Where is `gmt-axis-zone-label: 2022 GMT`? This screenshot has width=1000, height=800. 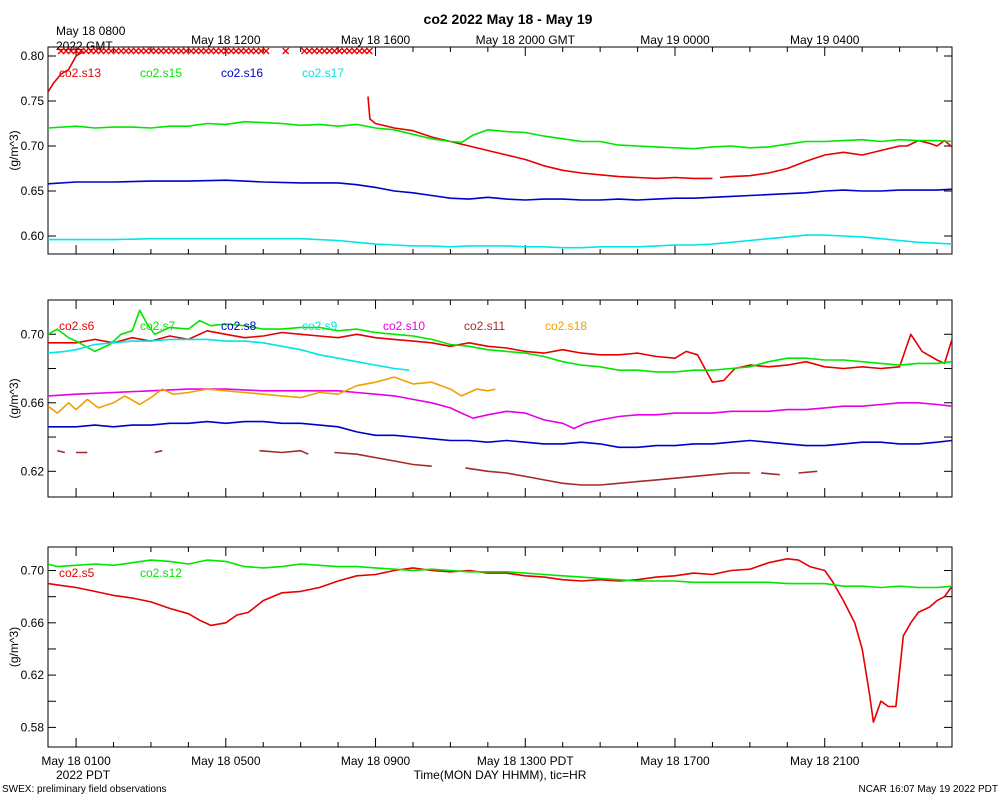 gmt-axis-zone-label: 2022 GMT is located at coordinates (84, 46).